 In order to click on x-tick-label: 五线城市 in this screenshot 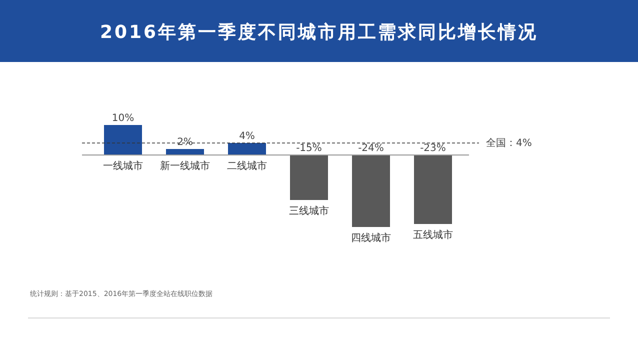, I will do `click(433, 235)`.